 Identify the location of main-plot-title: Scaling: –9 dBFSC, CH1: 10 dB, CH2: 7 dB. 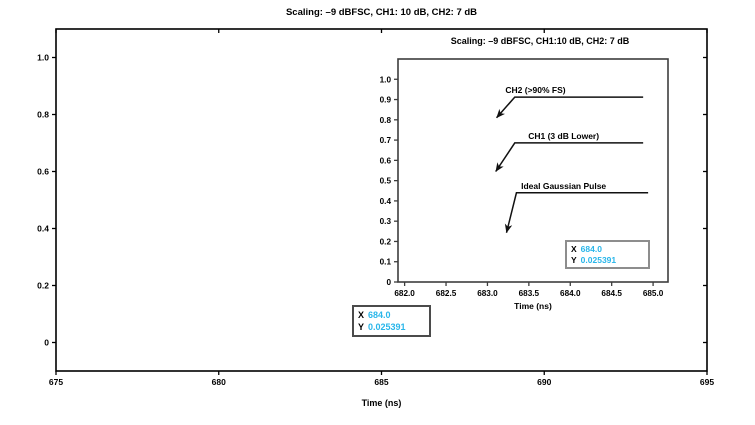
(381, 12).